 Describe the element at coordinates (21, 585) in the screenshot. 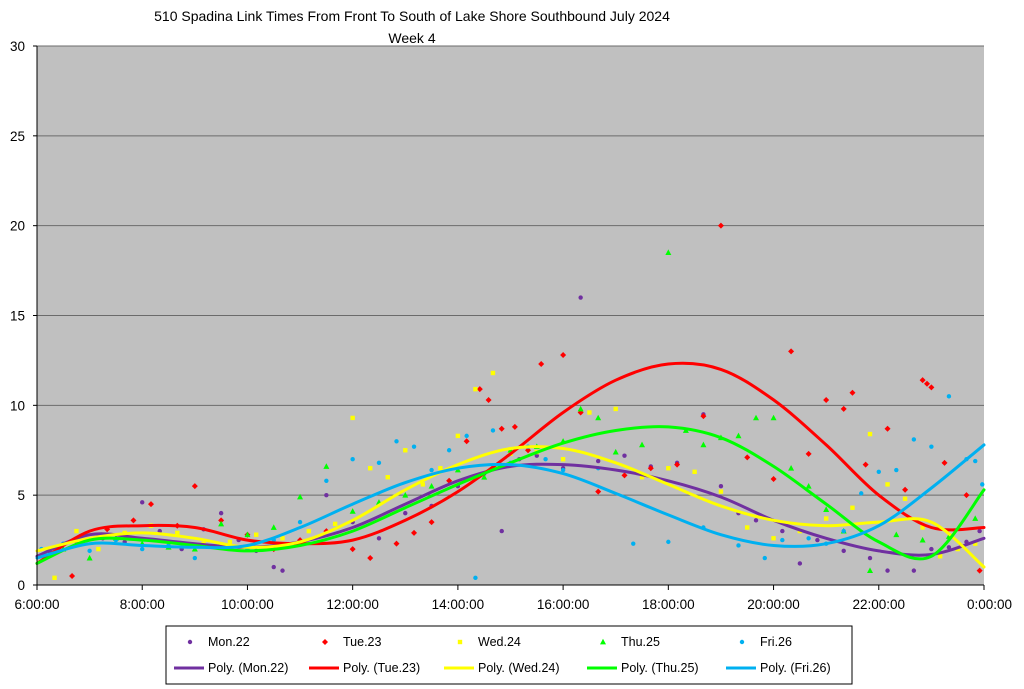

I see `y-tick-label: 0` at that location.